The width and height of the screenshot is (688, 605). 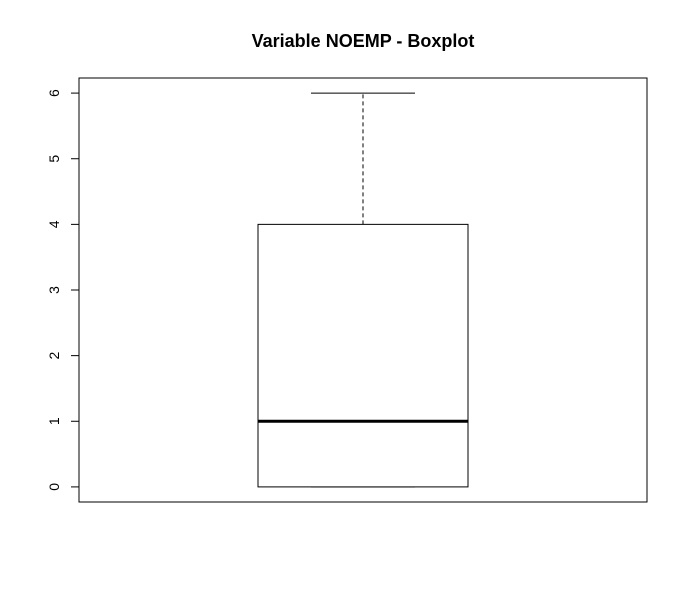 What do you see at coordinates (54, 93) in the screenshot?
I see `y-tick-label: 6` at bounding box center [54, 93].